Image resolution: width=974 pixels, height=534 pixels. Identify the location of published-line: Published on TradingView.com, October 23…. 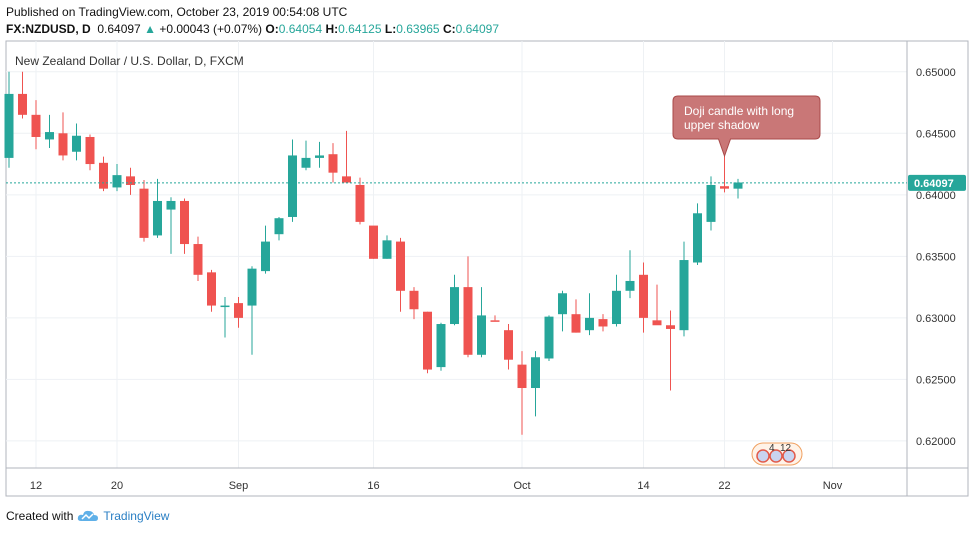
(177, 12).